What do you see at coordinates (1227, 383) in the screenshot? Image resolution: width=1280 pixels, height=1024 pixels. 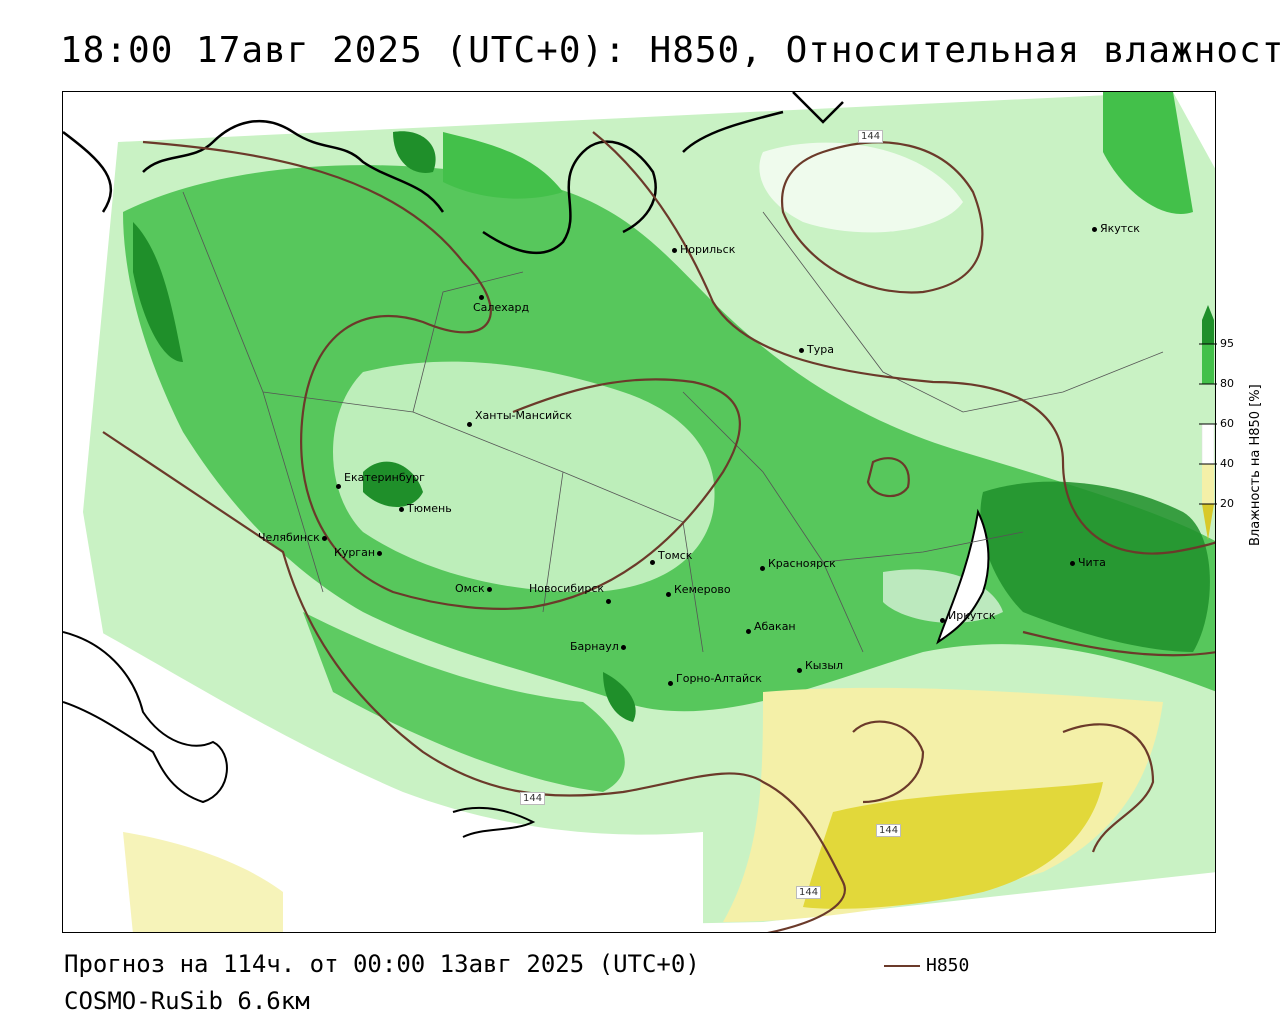 I see `colorbar-tick: 80` at bounding box center [1227, 383].